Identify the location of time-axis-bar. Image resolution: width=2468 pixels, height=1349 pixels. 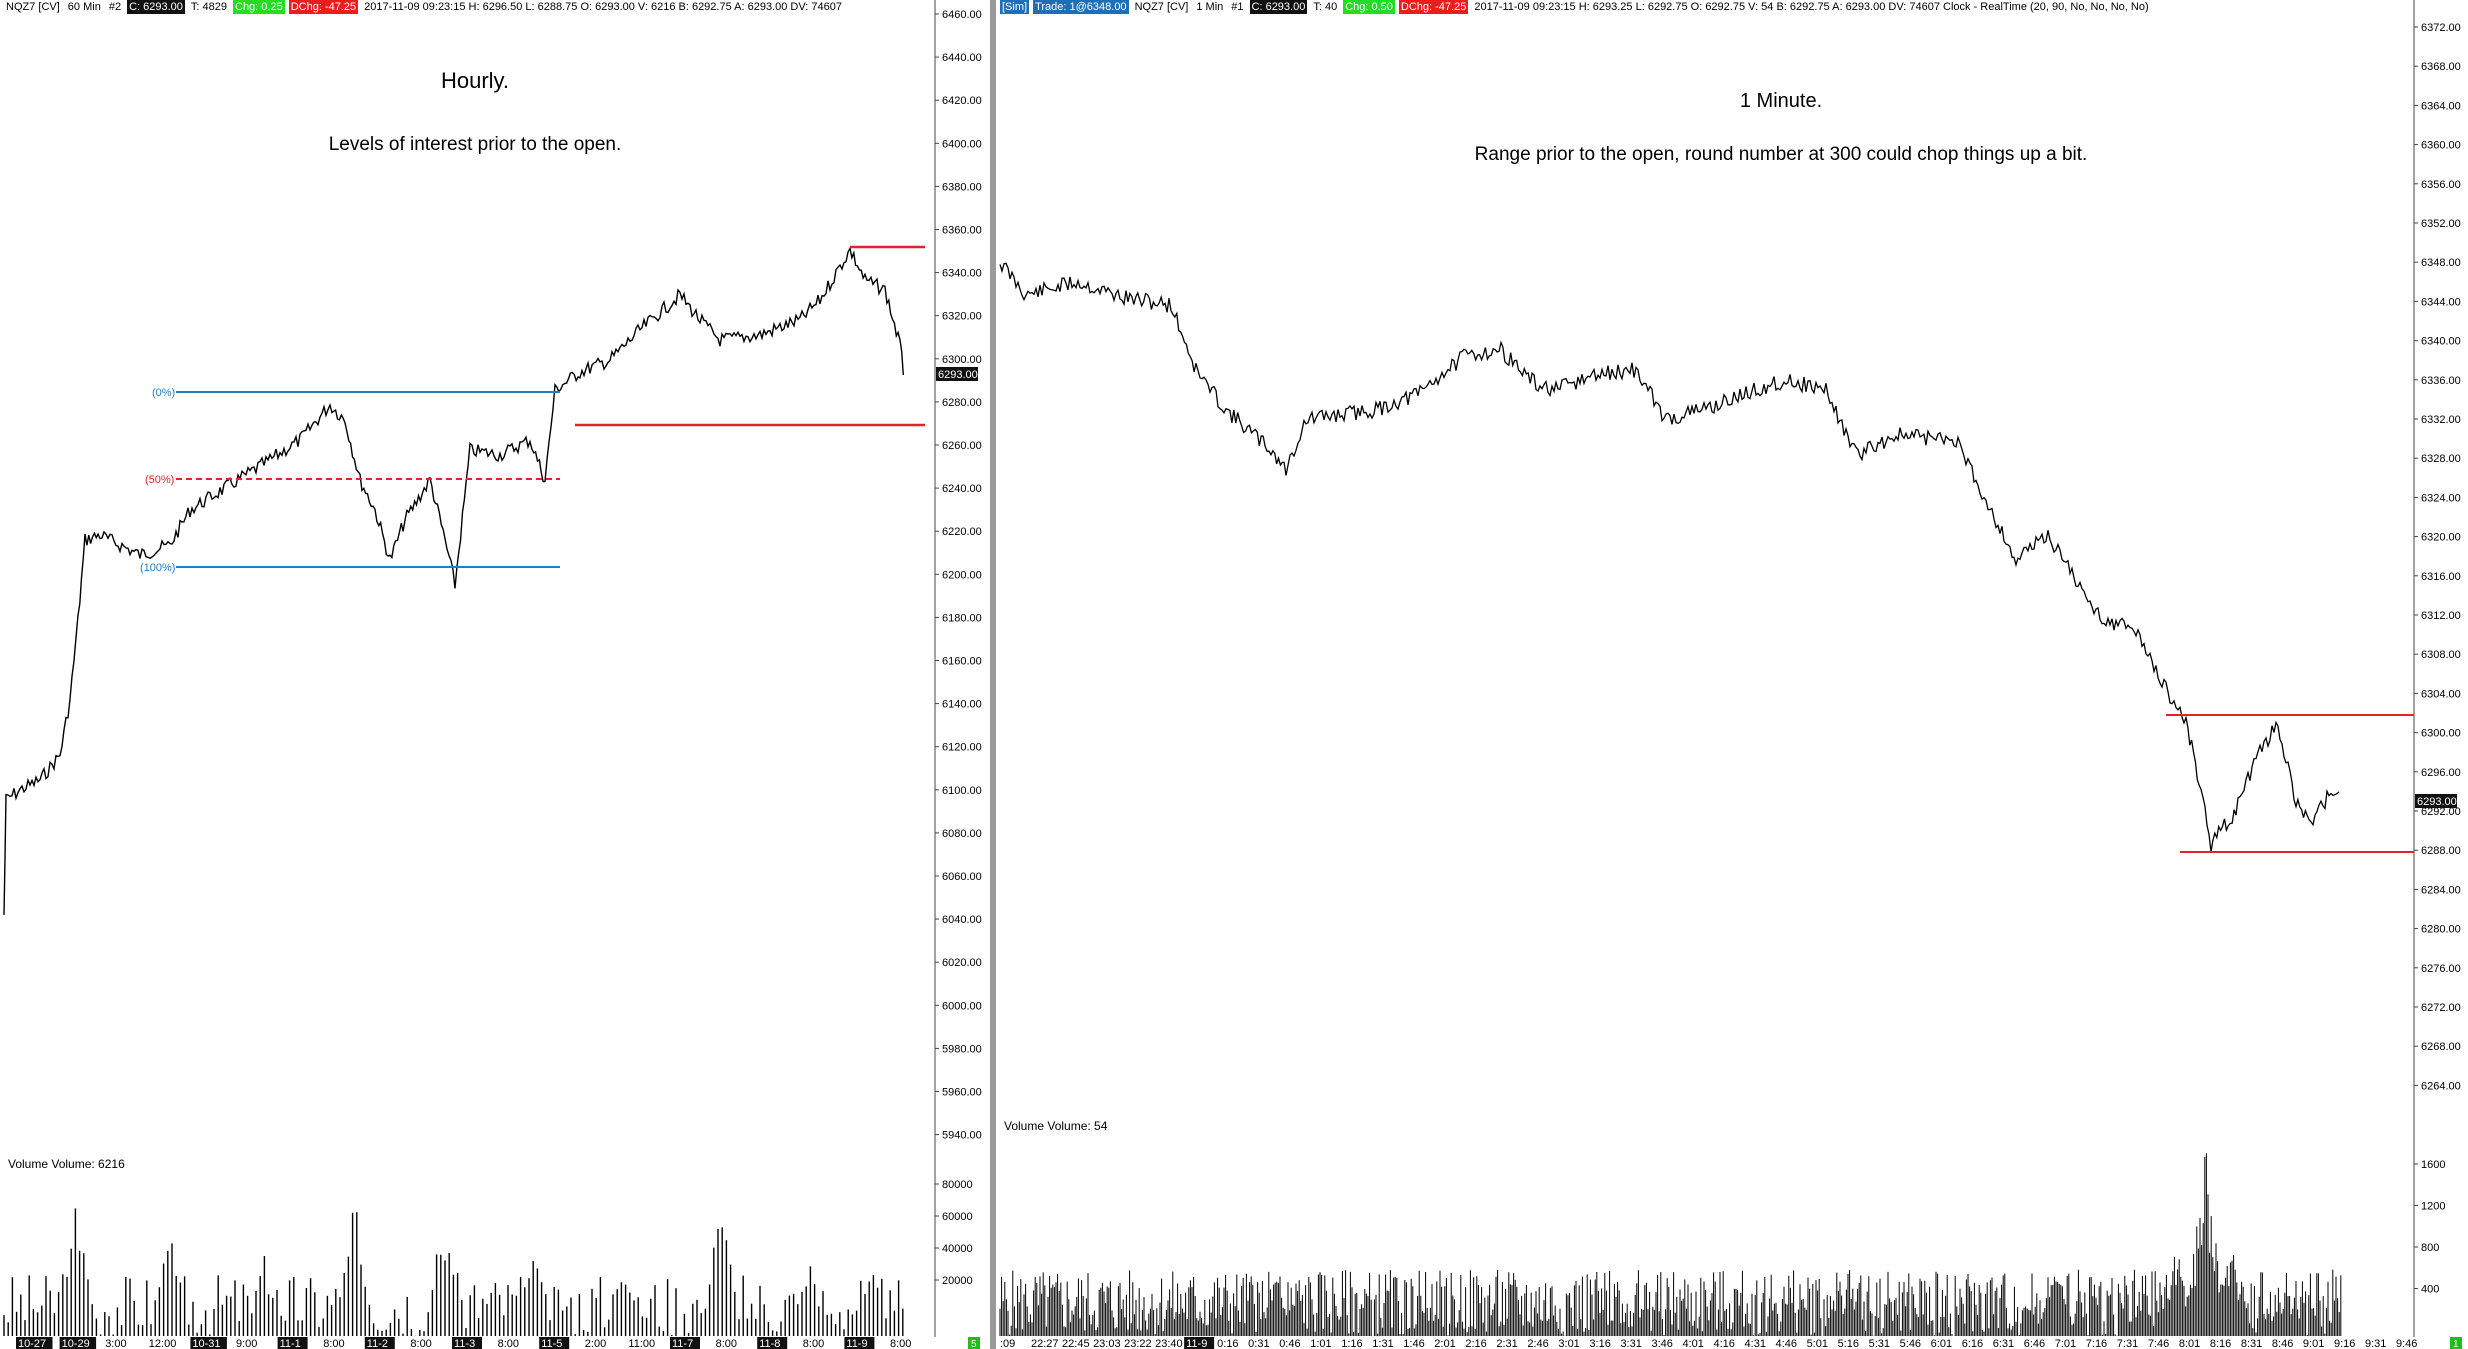
(495, 1343).